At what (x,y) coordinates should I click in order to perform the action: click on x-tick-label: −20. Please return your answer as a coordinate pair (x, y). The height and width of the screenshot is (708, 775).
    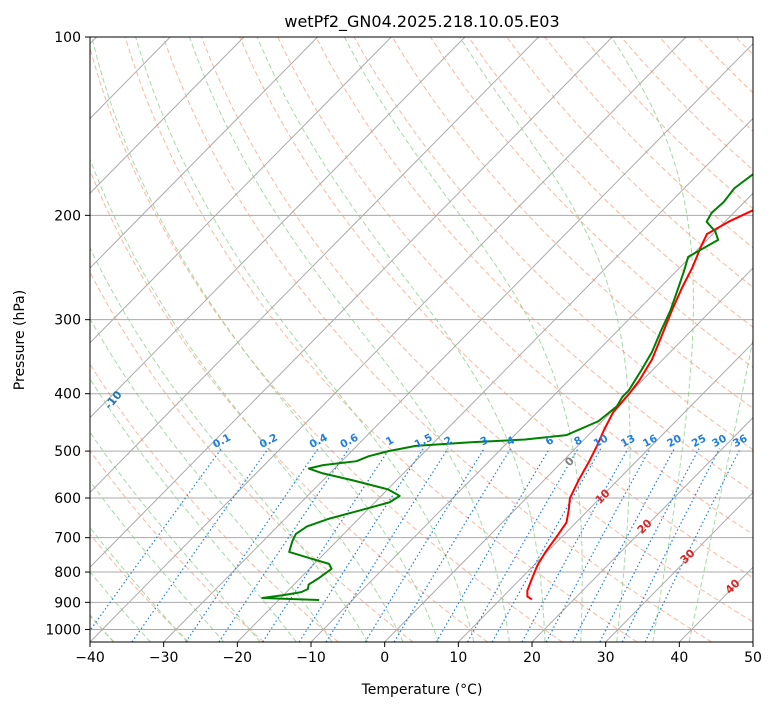
    Looking at the image, I should click on (238, 658).